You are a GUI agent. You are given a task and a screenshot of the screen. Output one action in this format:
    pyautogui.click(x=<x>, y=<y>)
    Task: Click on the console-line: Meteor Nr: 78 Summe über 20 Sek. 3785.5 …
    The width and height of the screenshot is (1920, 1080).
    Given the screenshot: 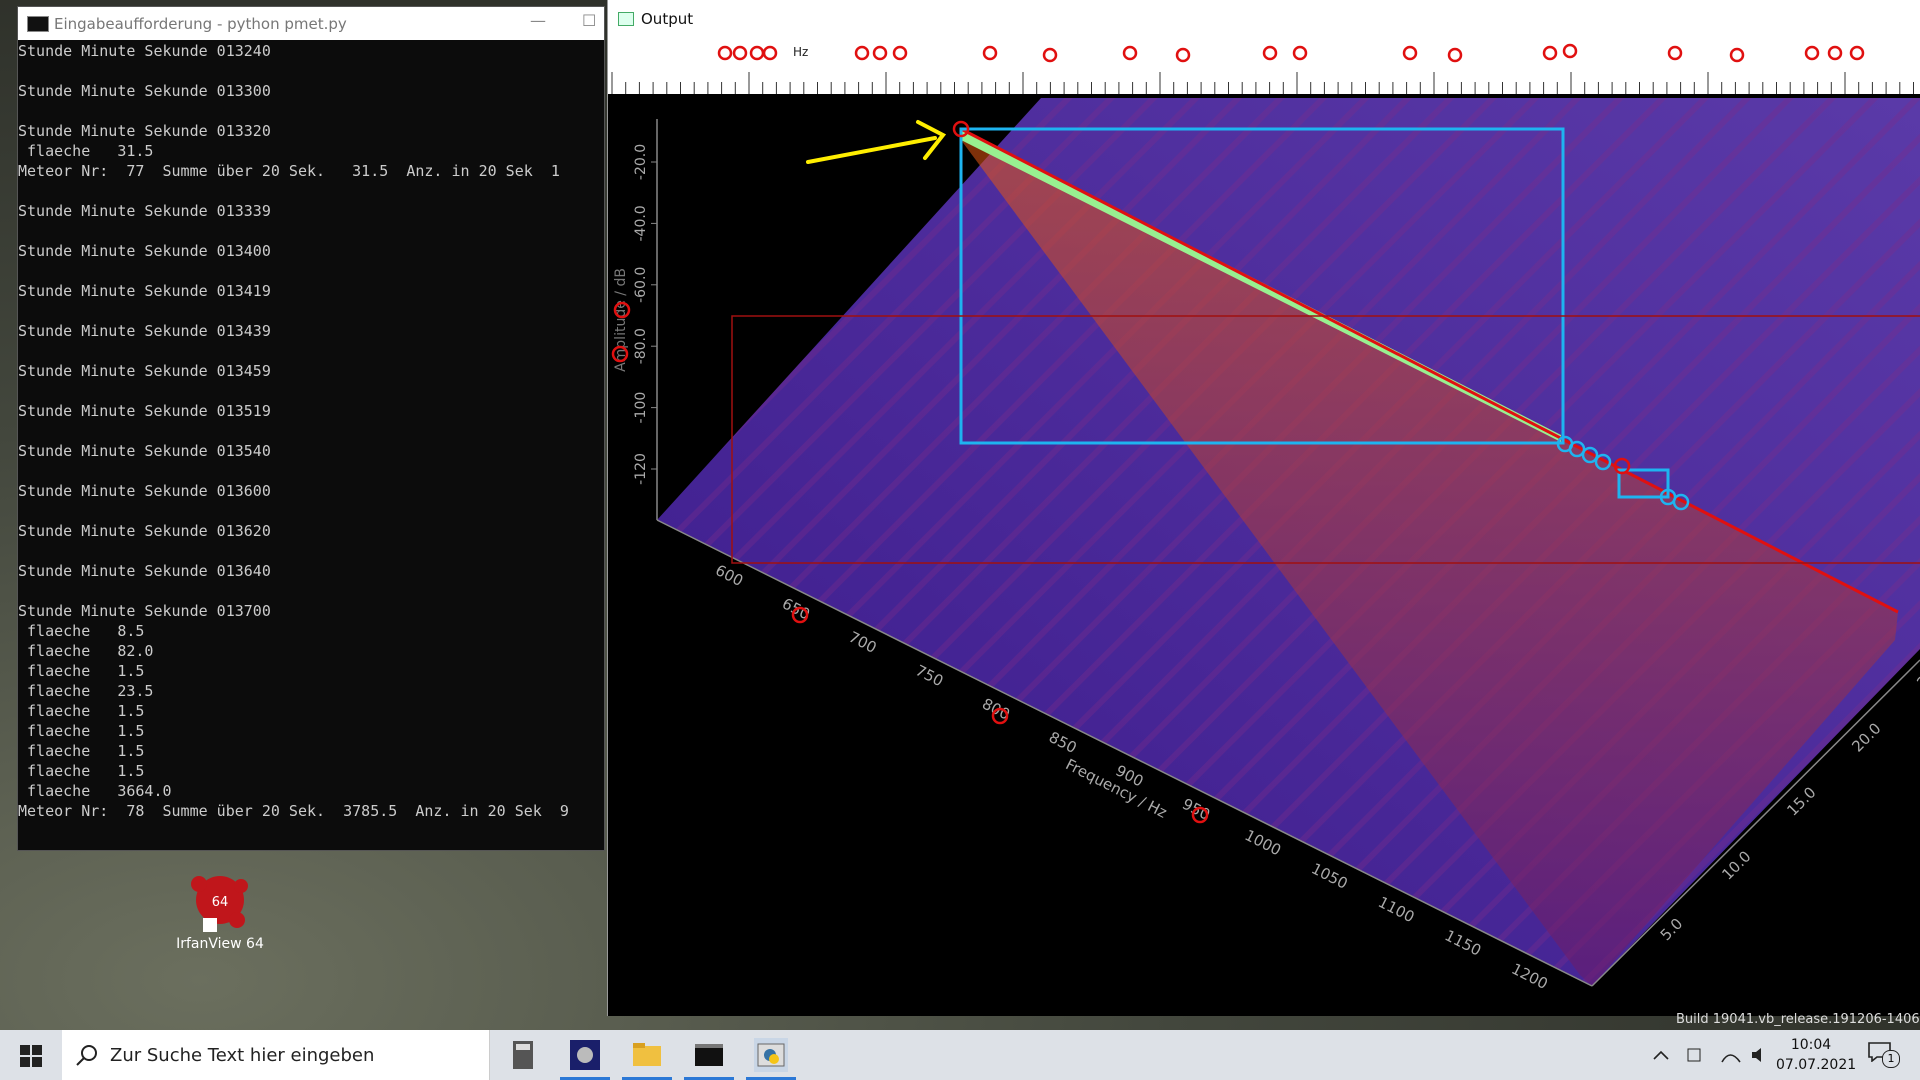 What is the action you would take?
    pyautogui.click(x=293, y=811)
    